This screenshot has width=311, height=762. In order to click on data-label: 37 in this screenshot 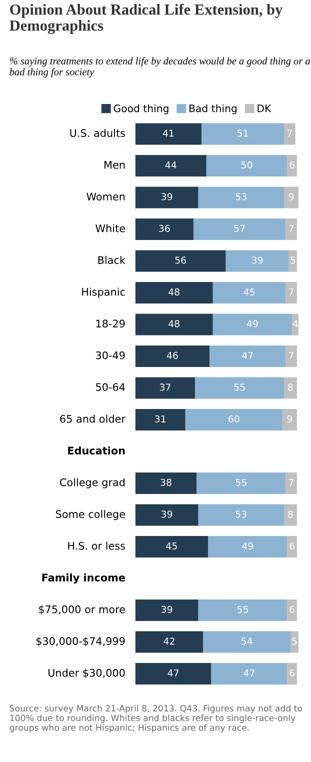, I will do `click(165, 387)`.